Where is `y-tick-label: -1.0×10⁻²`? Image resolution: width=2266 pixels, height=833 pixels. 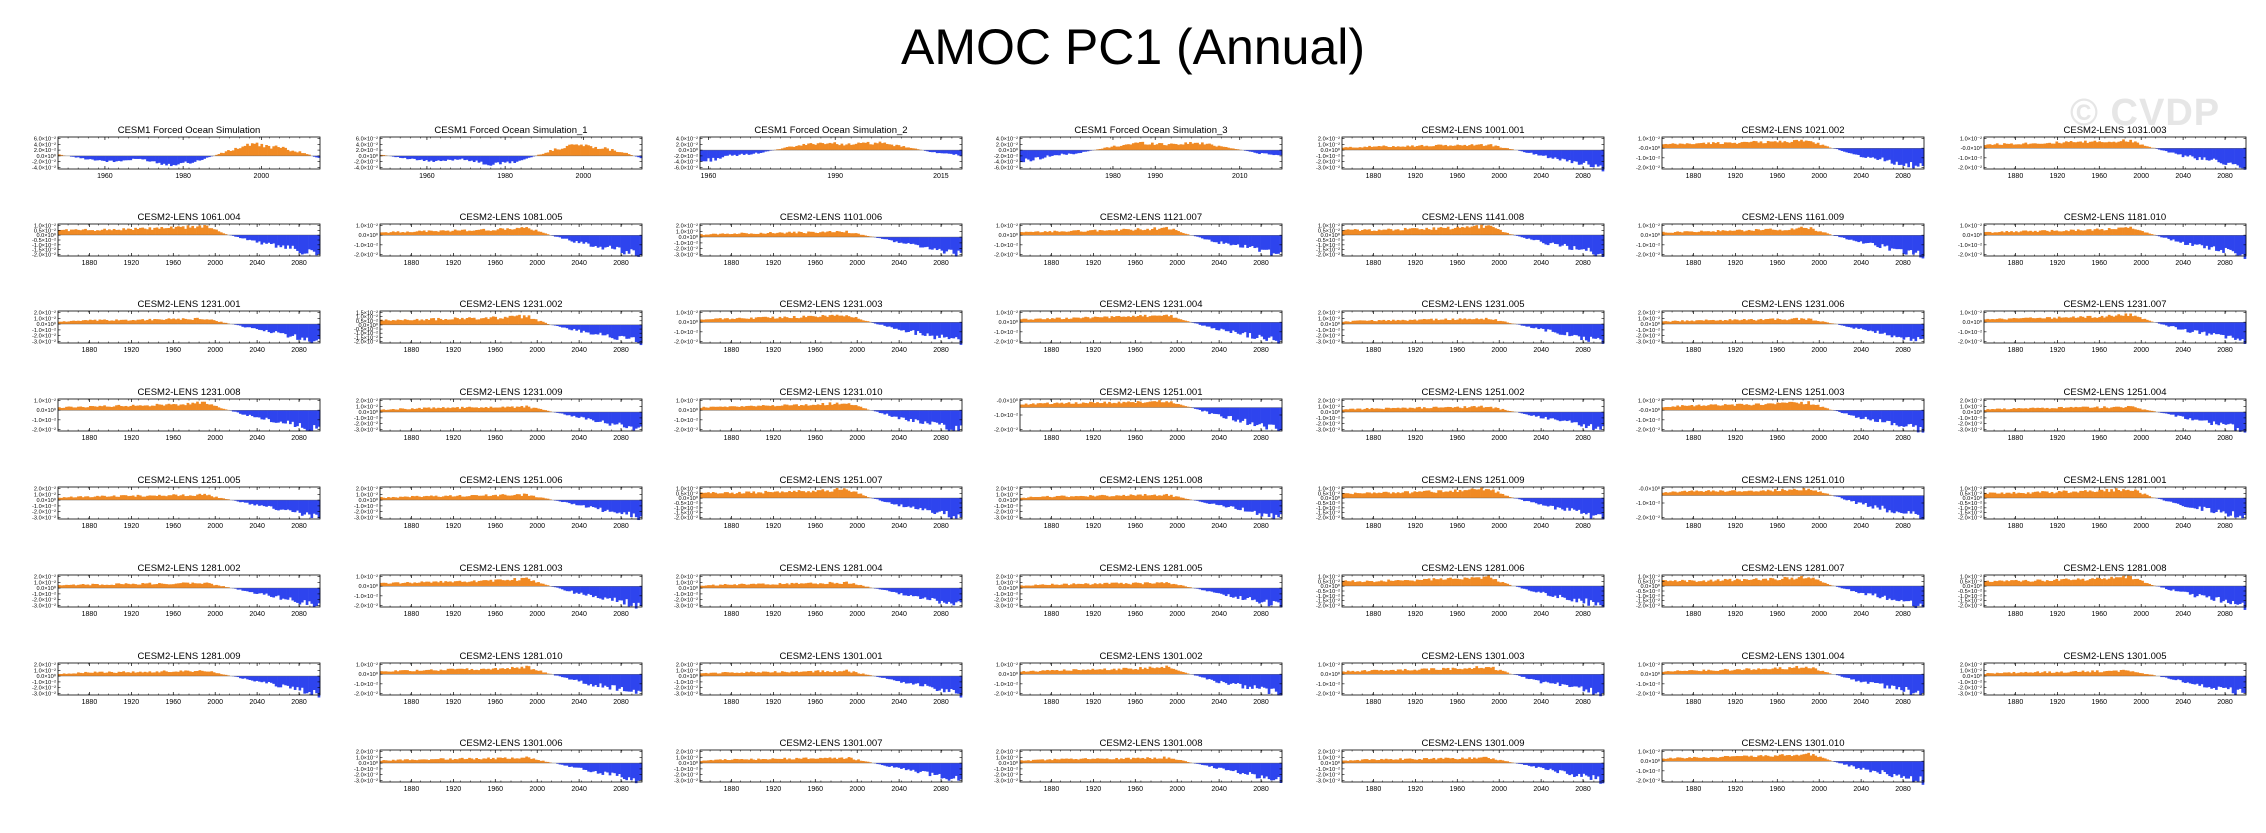 y-tick-label: -1.0×10⁻² is located at coordinates (1970, 333).